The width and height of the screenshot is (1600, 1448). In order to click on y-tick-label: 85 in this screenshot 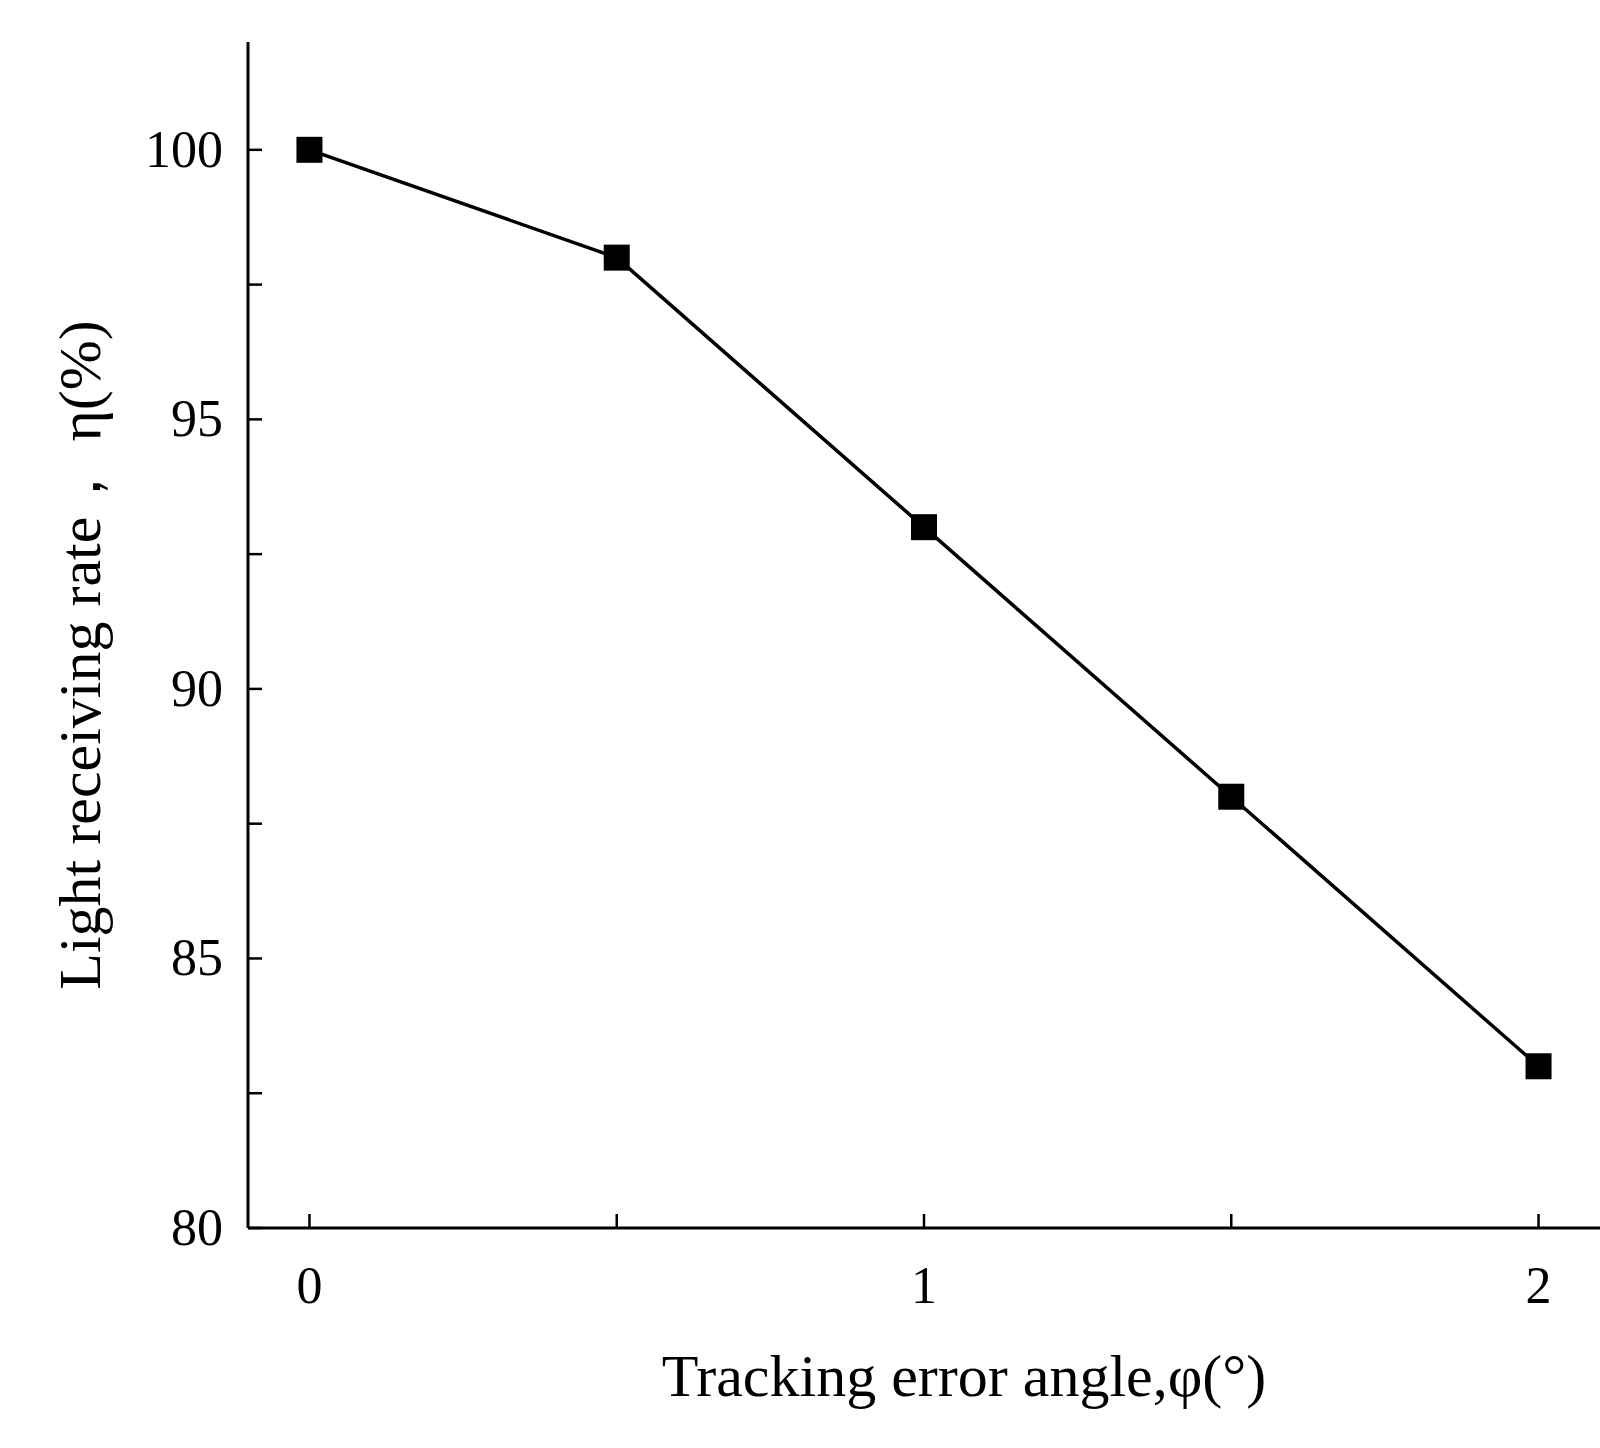, I will do `click(197, 958)`.